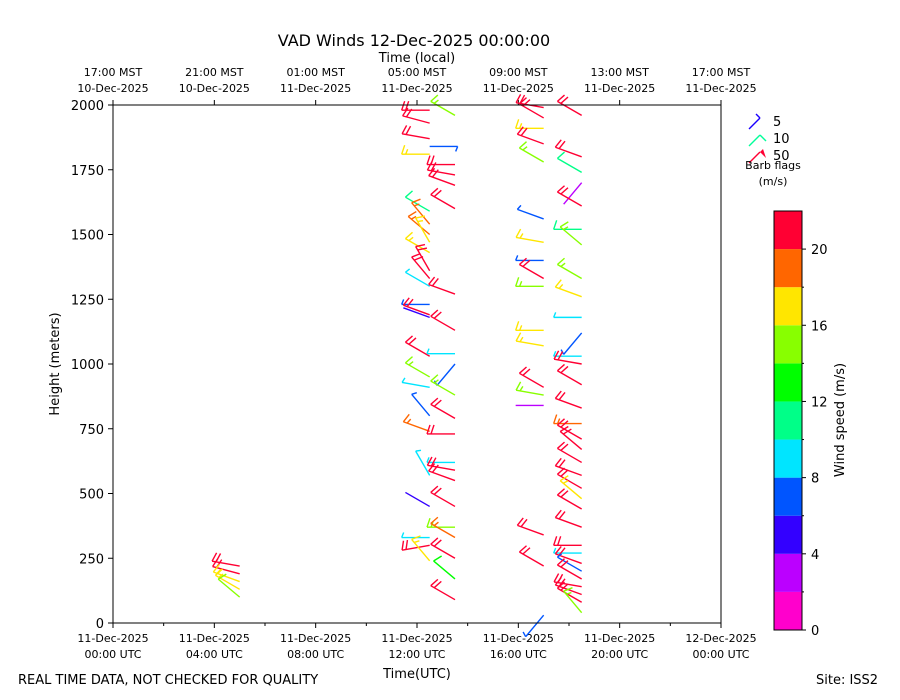  What do you see at coordinates (91, 495) in the screenshot?
I see `y-tick-label: 500` at bounding box center [91, 495].